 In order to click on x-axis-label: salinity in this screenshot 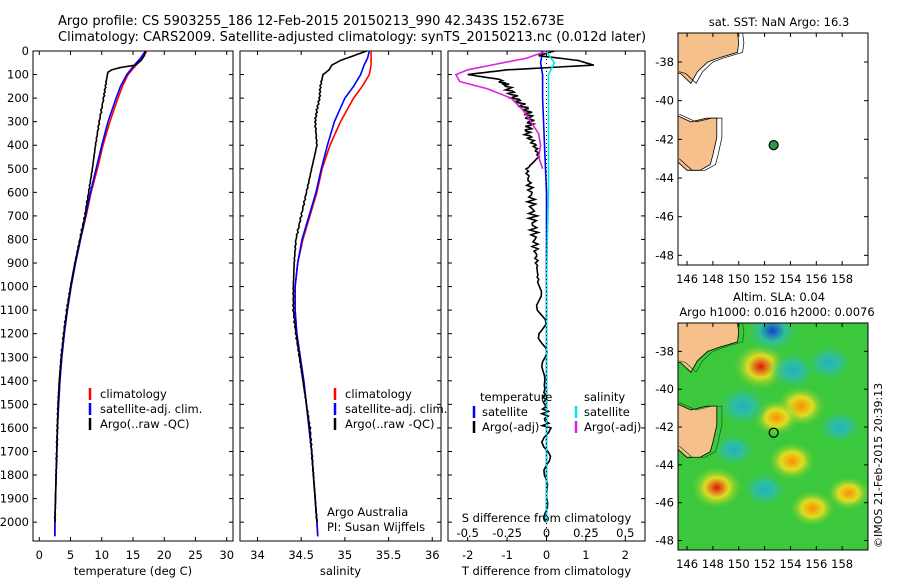, I will do `click(340, 571)`.